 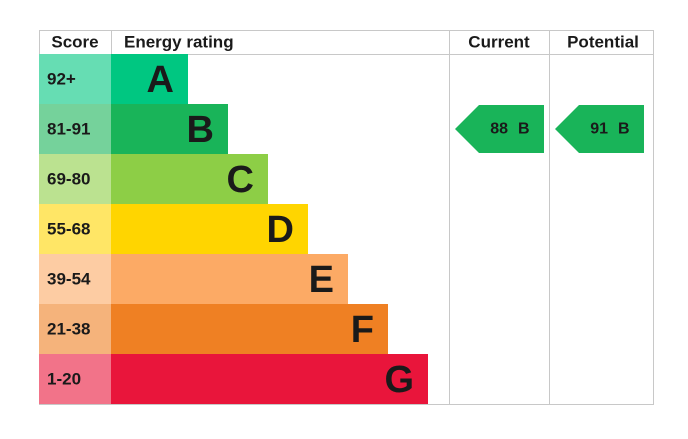 I want to click on header-potential: Potential, so click(x=603, y=42).